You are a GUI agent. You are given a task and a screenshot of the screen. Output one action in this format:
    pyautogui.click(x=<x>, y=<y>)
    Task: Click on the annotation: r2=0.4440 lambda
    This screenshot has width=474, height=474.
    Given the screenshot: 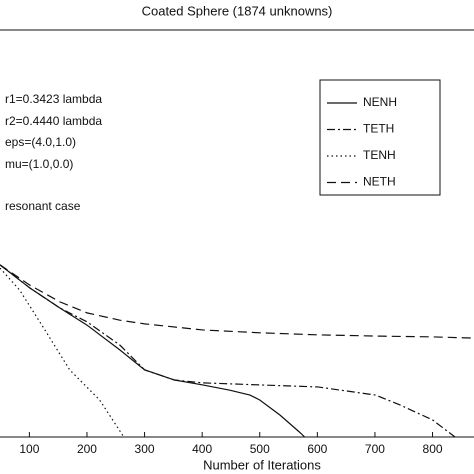 What is the action you would take?
    pyautogui.click(x=53, y=121)
    